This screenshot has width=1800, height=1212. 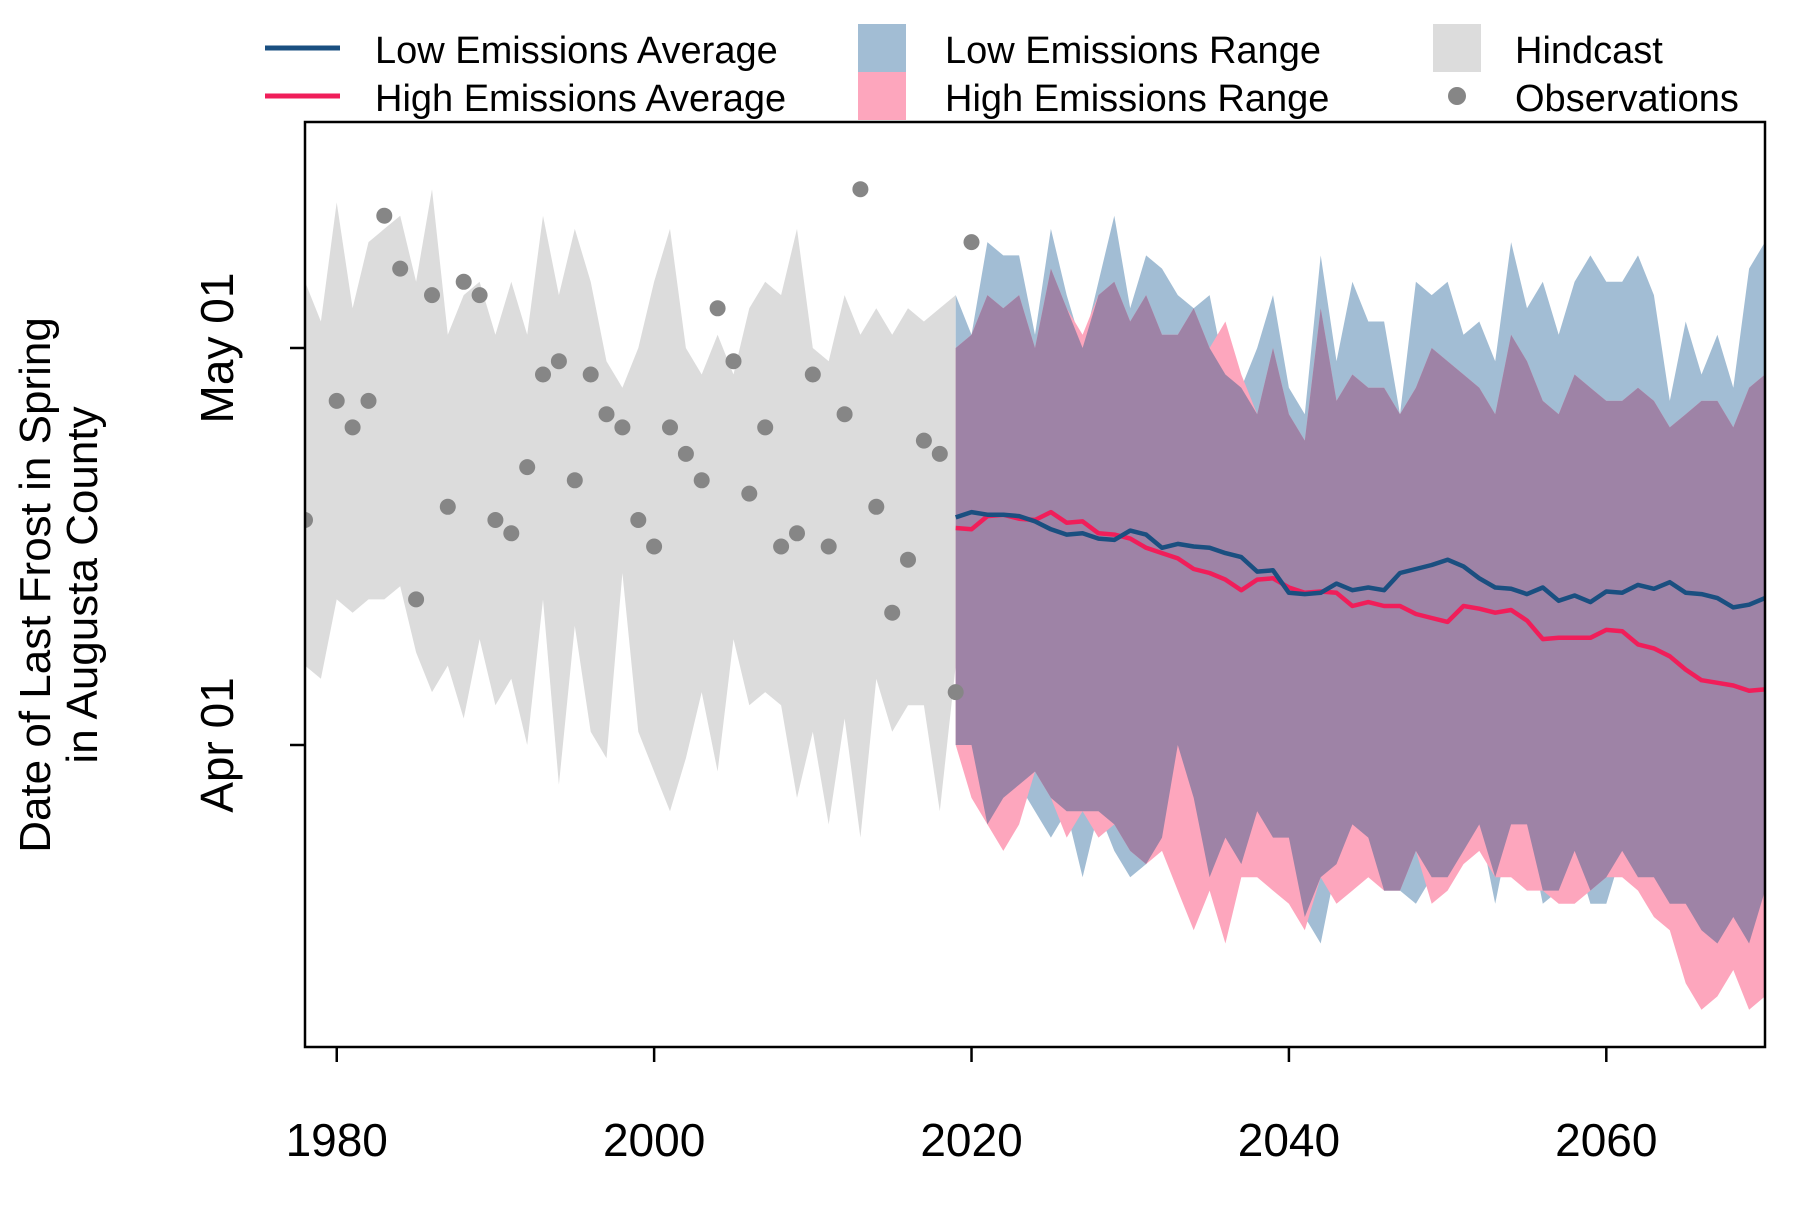 What do you see at coordinates (337, 1140) in the screenshot?
I see `x-tick-label: 1980` at bounding box center [337, 1140].